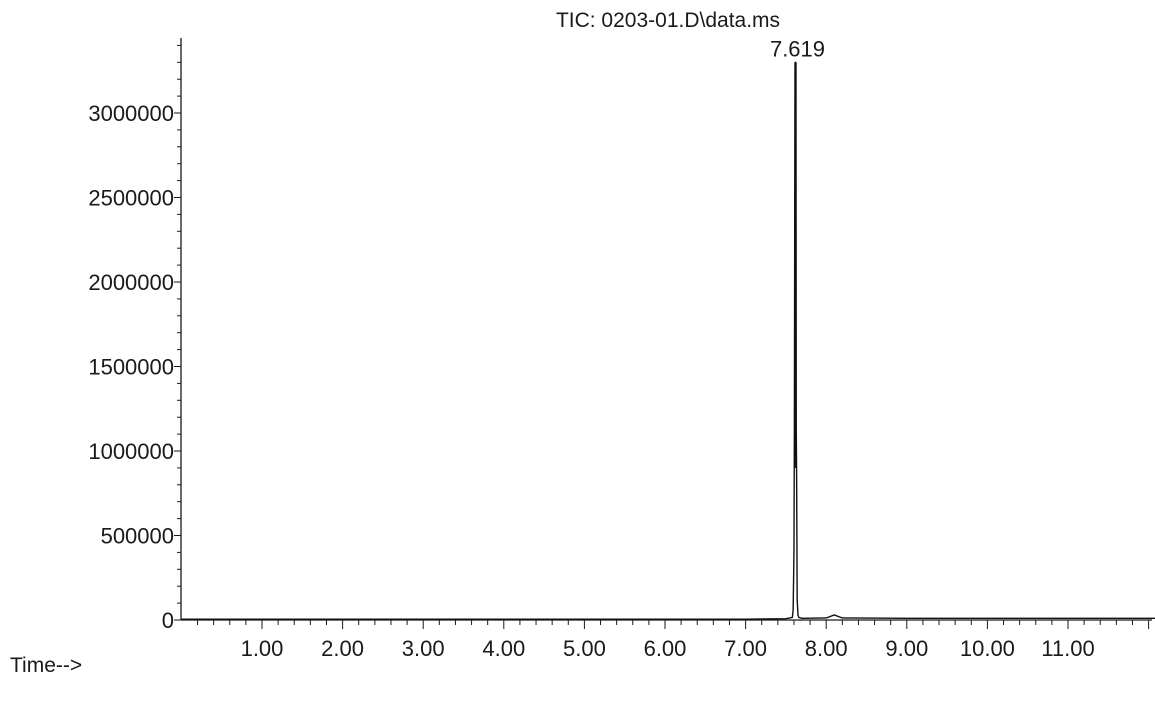  I want to click on x-tick-label: 1.00, so click(262, 648).